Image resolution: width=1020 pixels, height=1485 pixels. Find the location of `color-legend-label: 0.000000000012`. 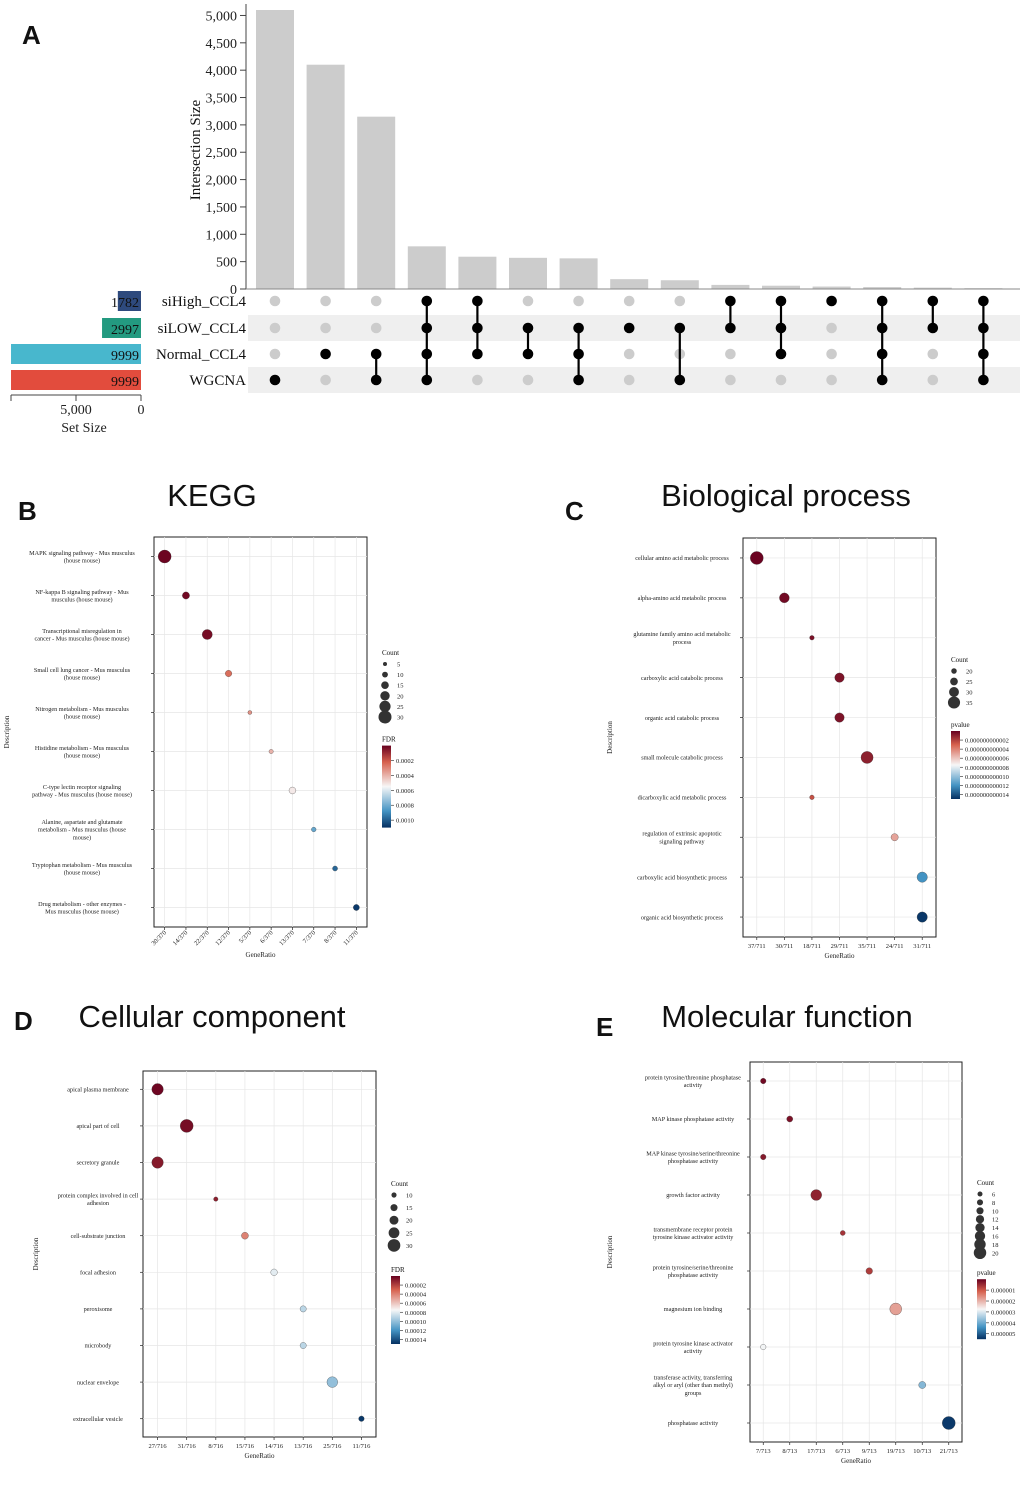

color-legend-label: 0.000000000012 is located at coordinates (987, 786).